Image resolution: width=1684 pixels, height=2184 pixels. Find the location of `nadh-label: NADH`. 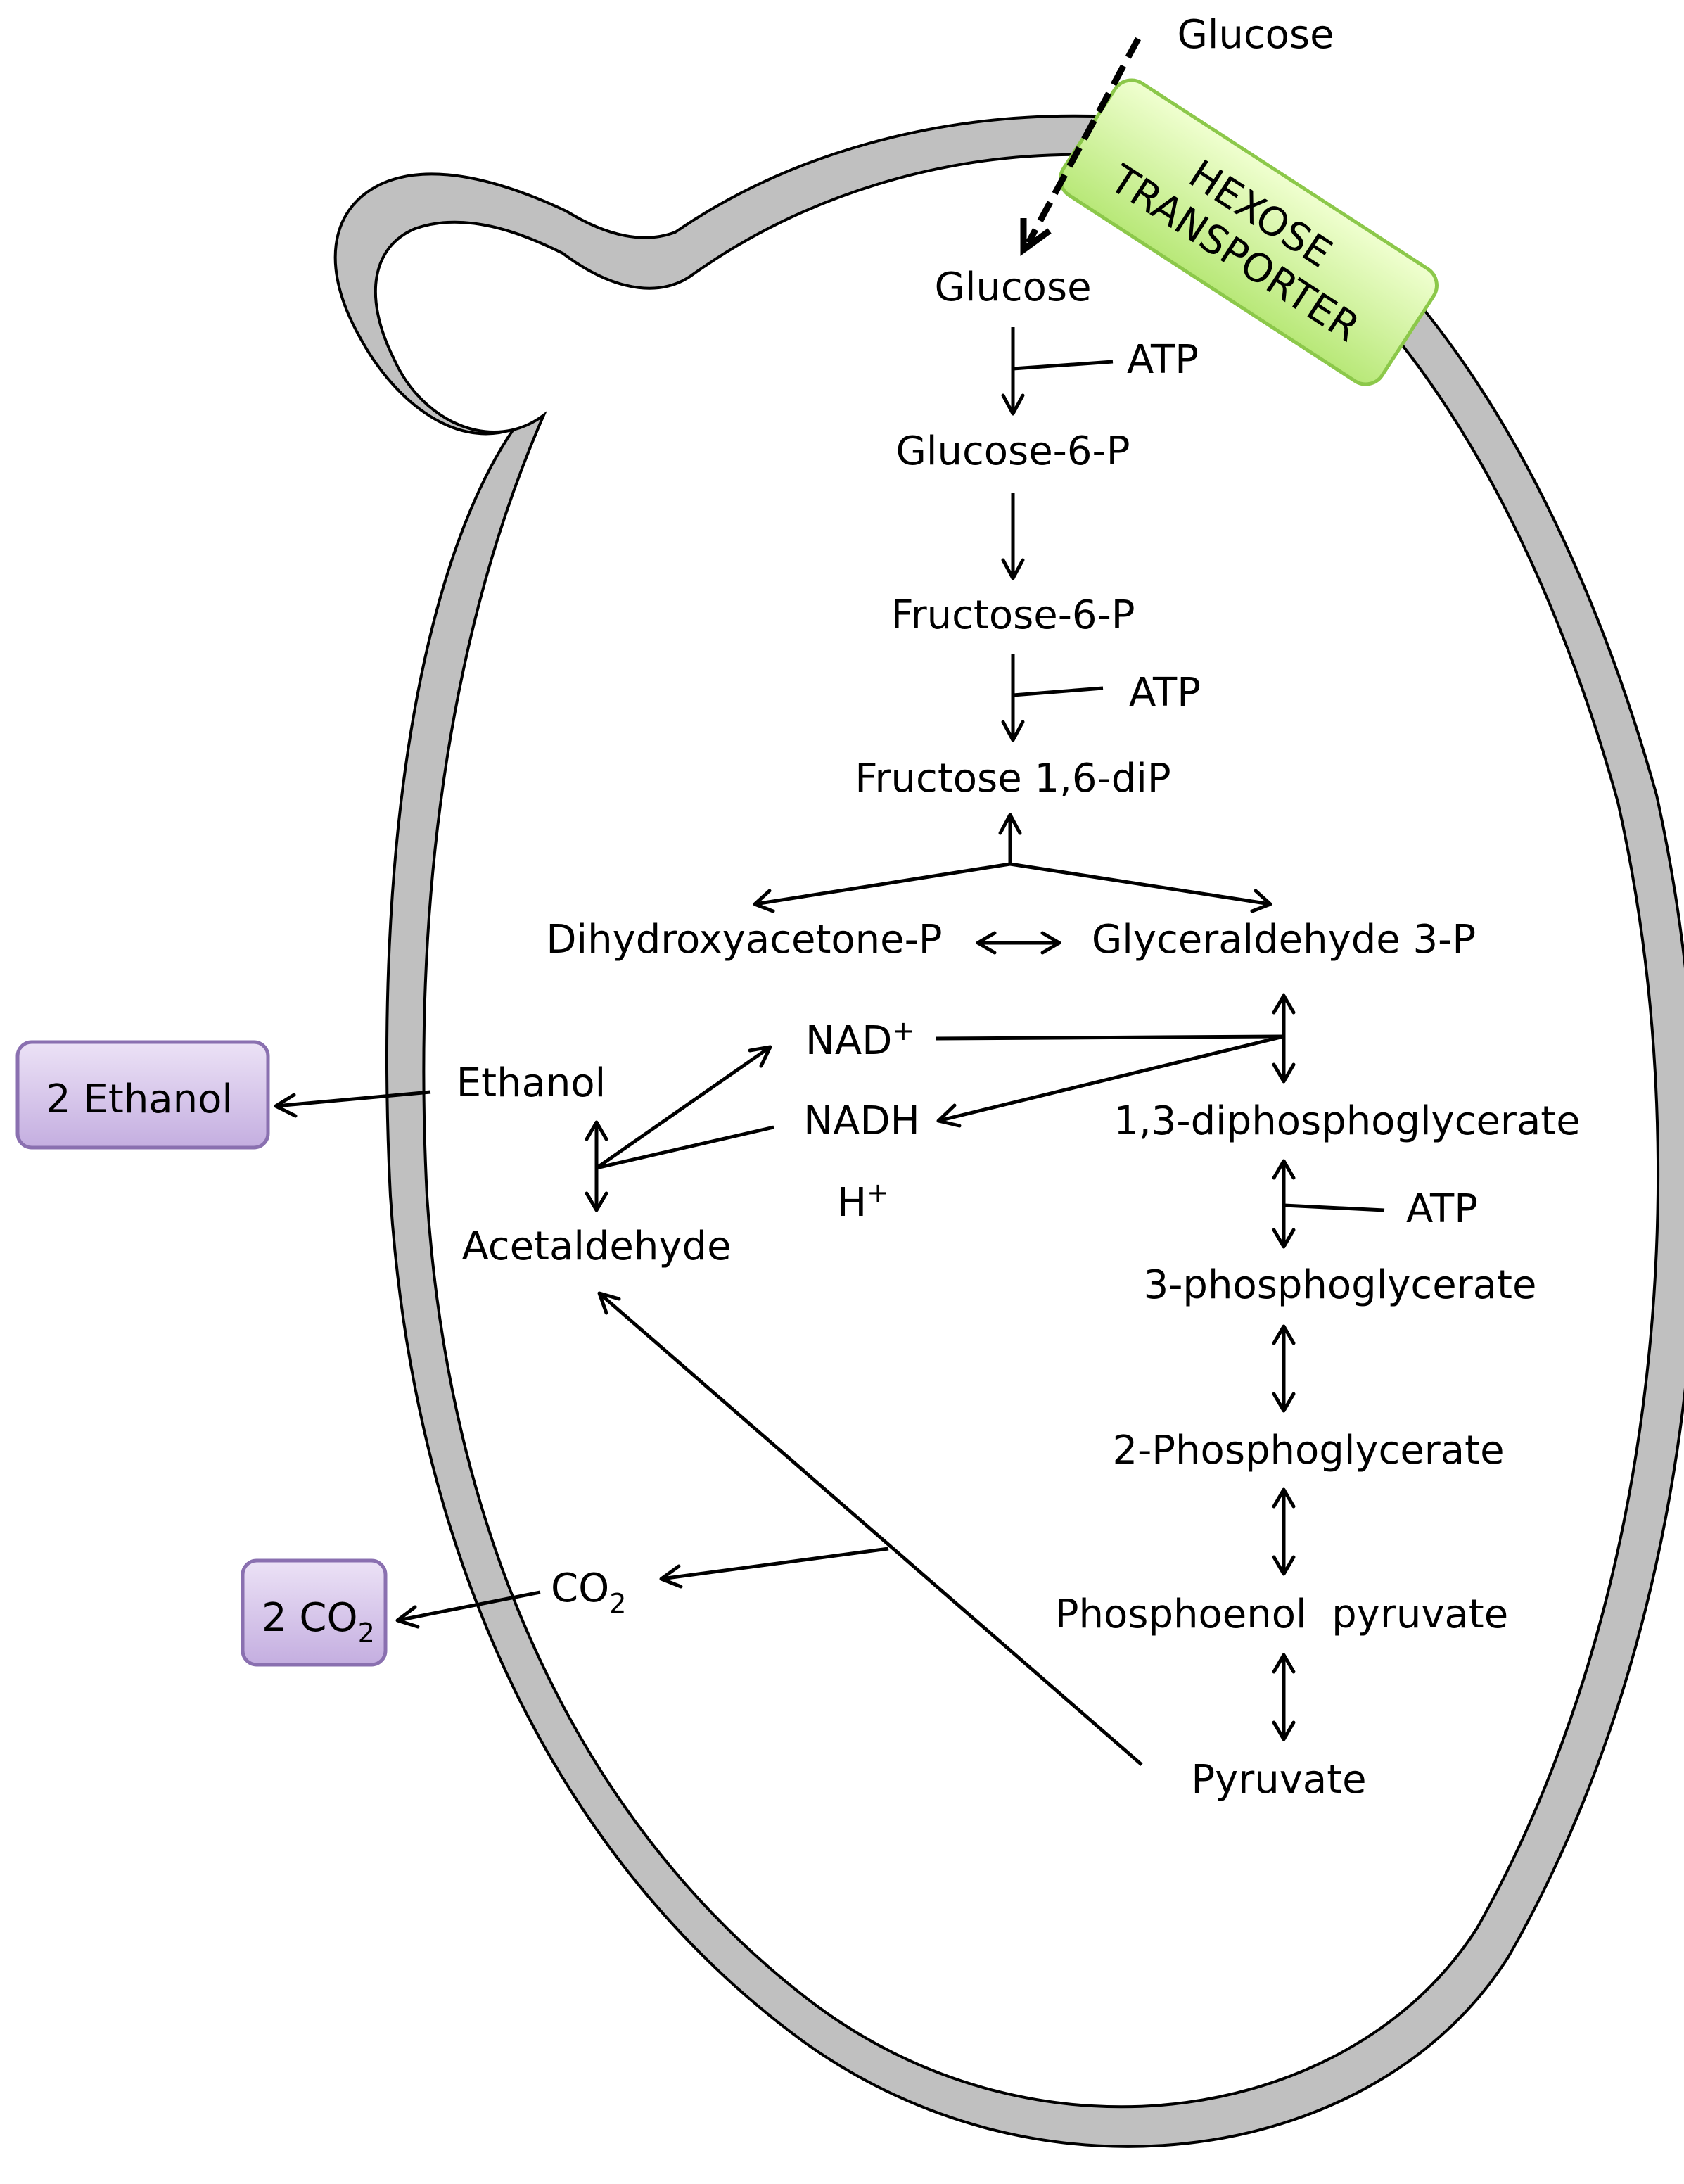

nadh-label: NADH is located at coordinates (861, 1121).